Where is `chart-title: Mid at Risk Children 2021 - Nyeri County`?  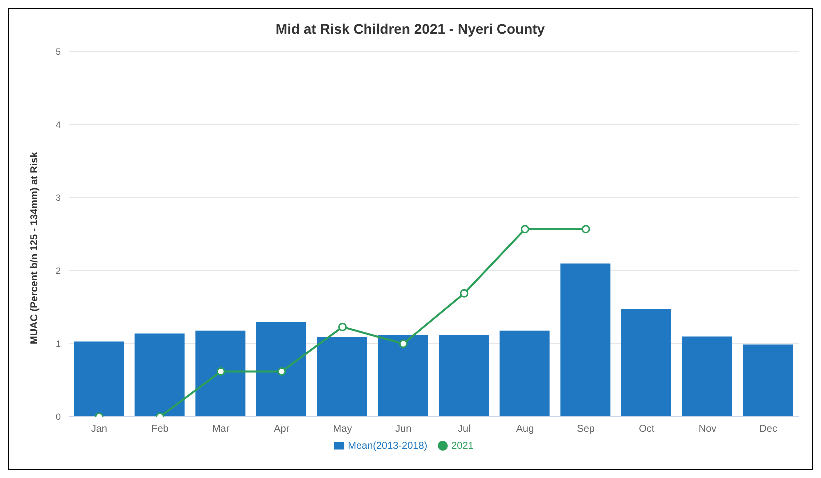 chart-title: Mid at Risk Children 2021 - Nyeri County is located at coordinates (410, 28).